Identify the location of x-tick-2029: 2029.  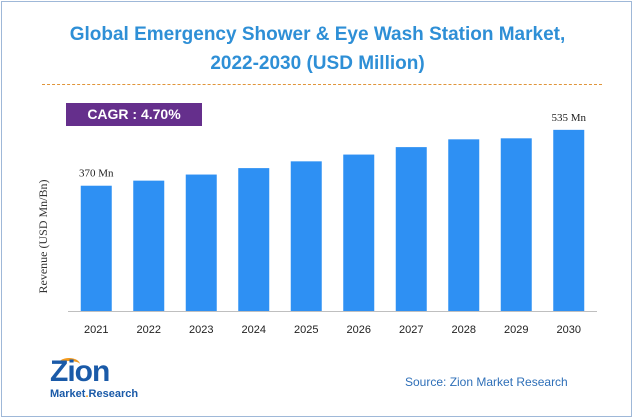
(516, 330).